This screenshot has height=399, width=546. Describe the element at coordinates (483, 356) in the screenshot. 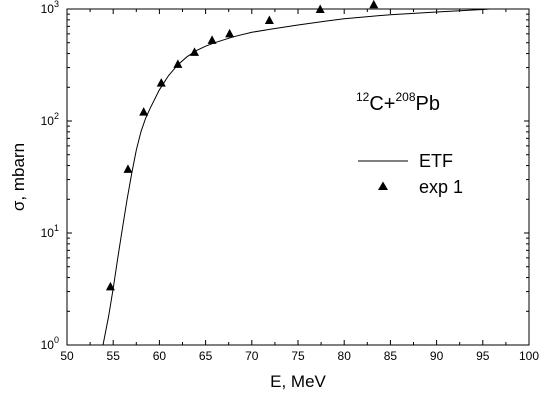

I see `x-tick-label: 95` at that location.